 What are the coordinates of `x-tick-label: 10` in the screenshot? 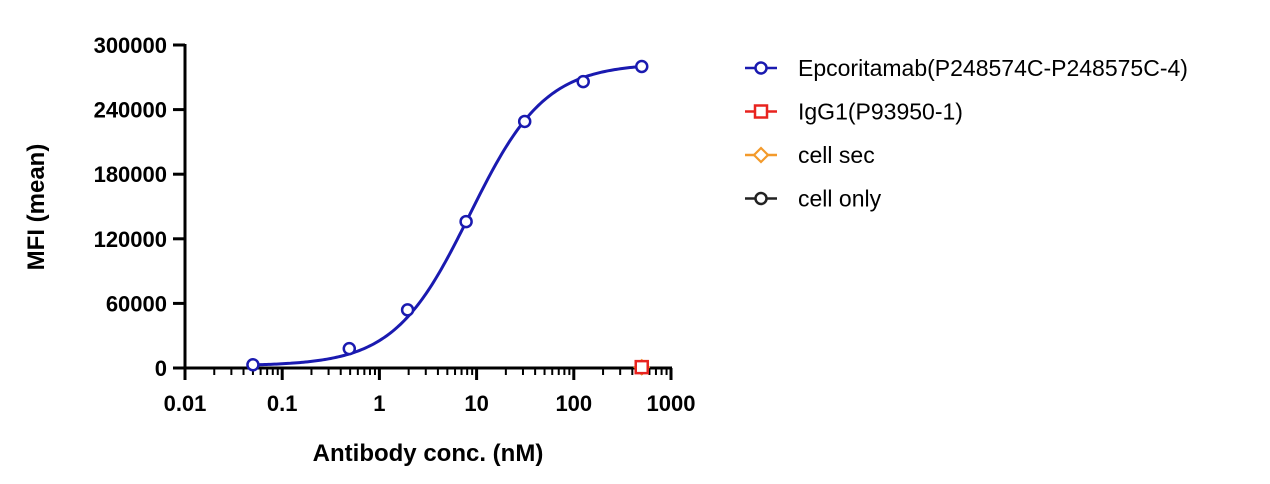 It's located at (476, 403).